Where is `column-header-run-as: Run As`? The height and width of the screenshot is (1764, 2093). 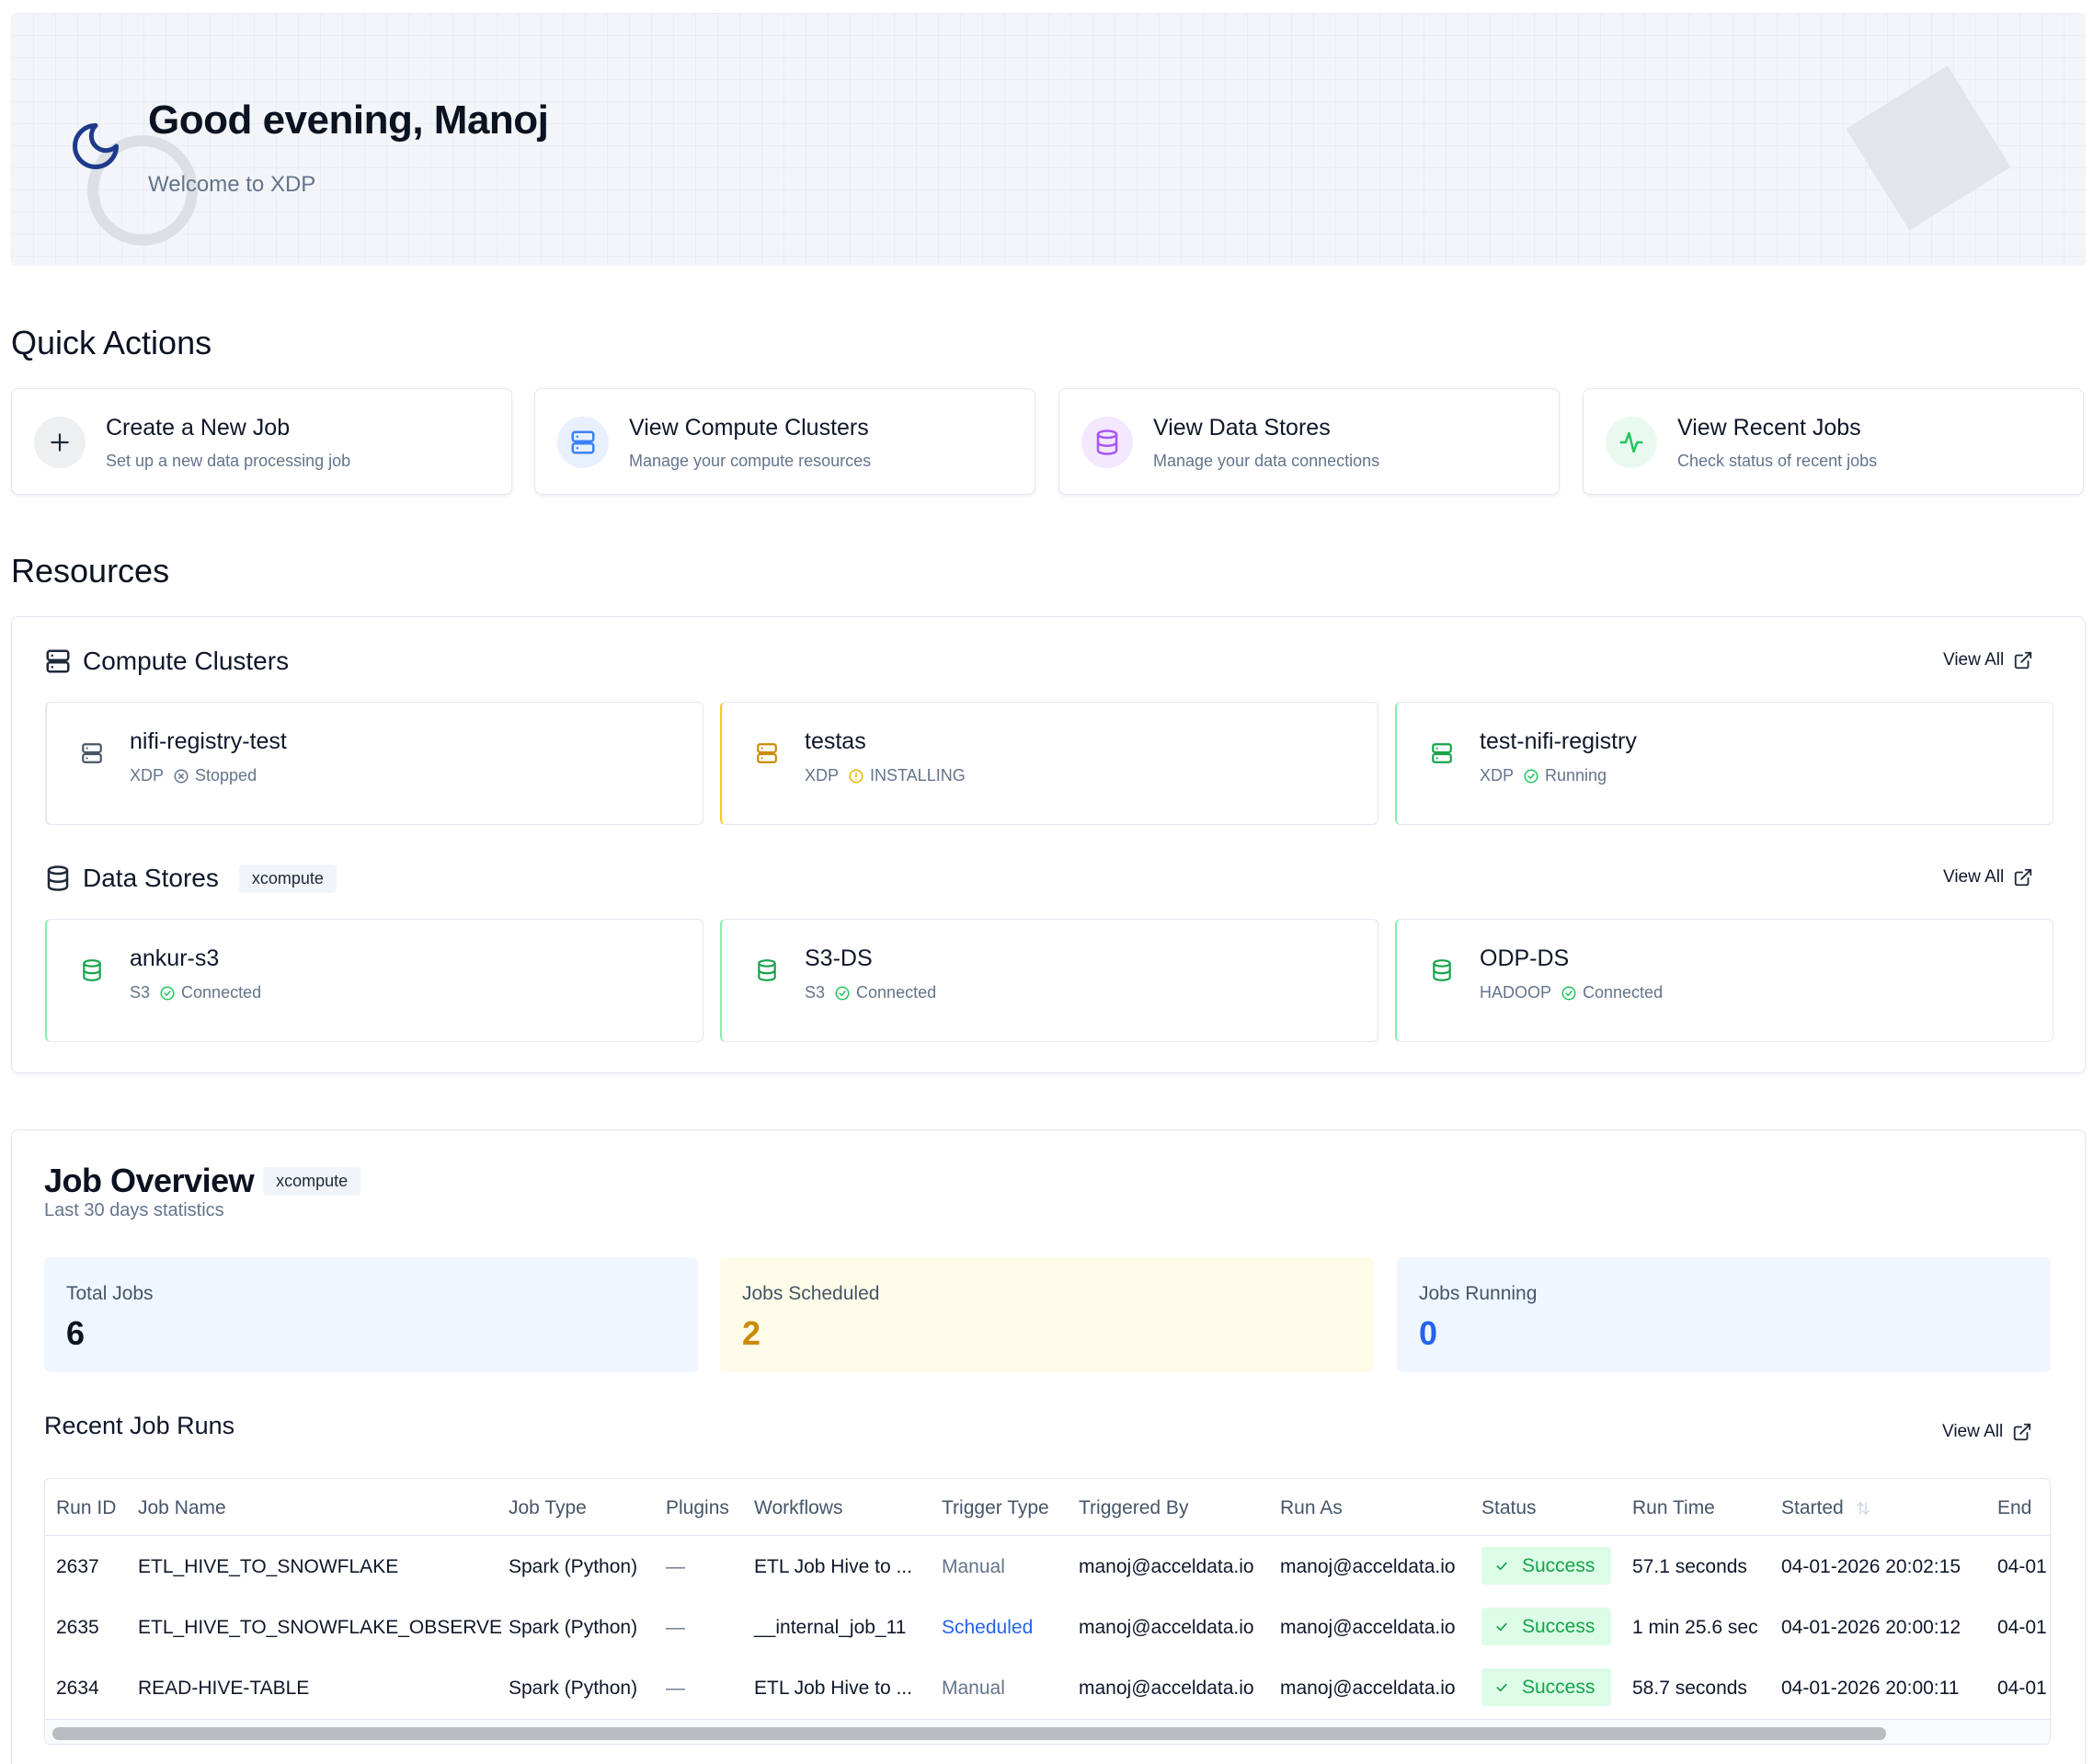 column-header-run-as: Run As is located at coordinates (1312, 1507).